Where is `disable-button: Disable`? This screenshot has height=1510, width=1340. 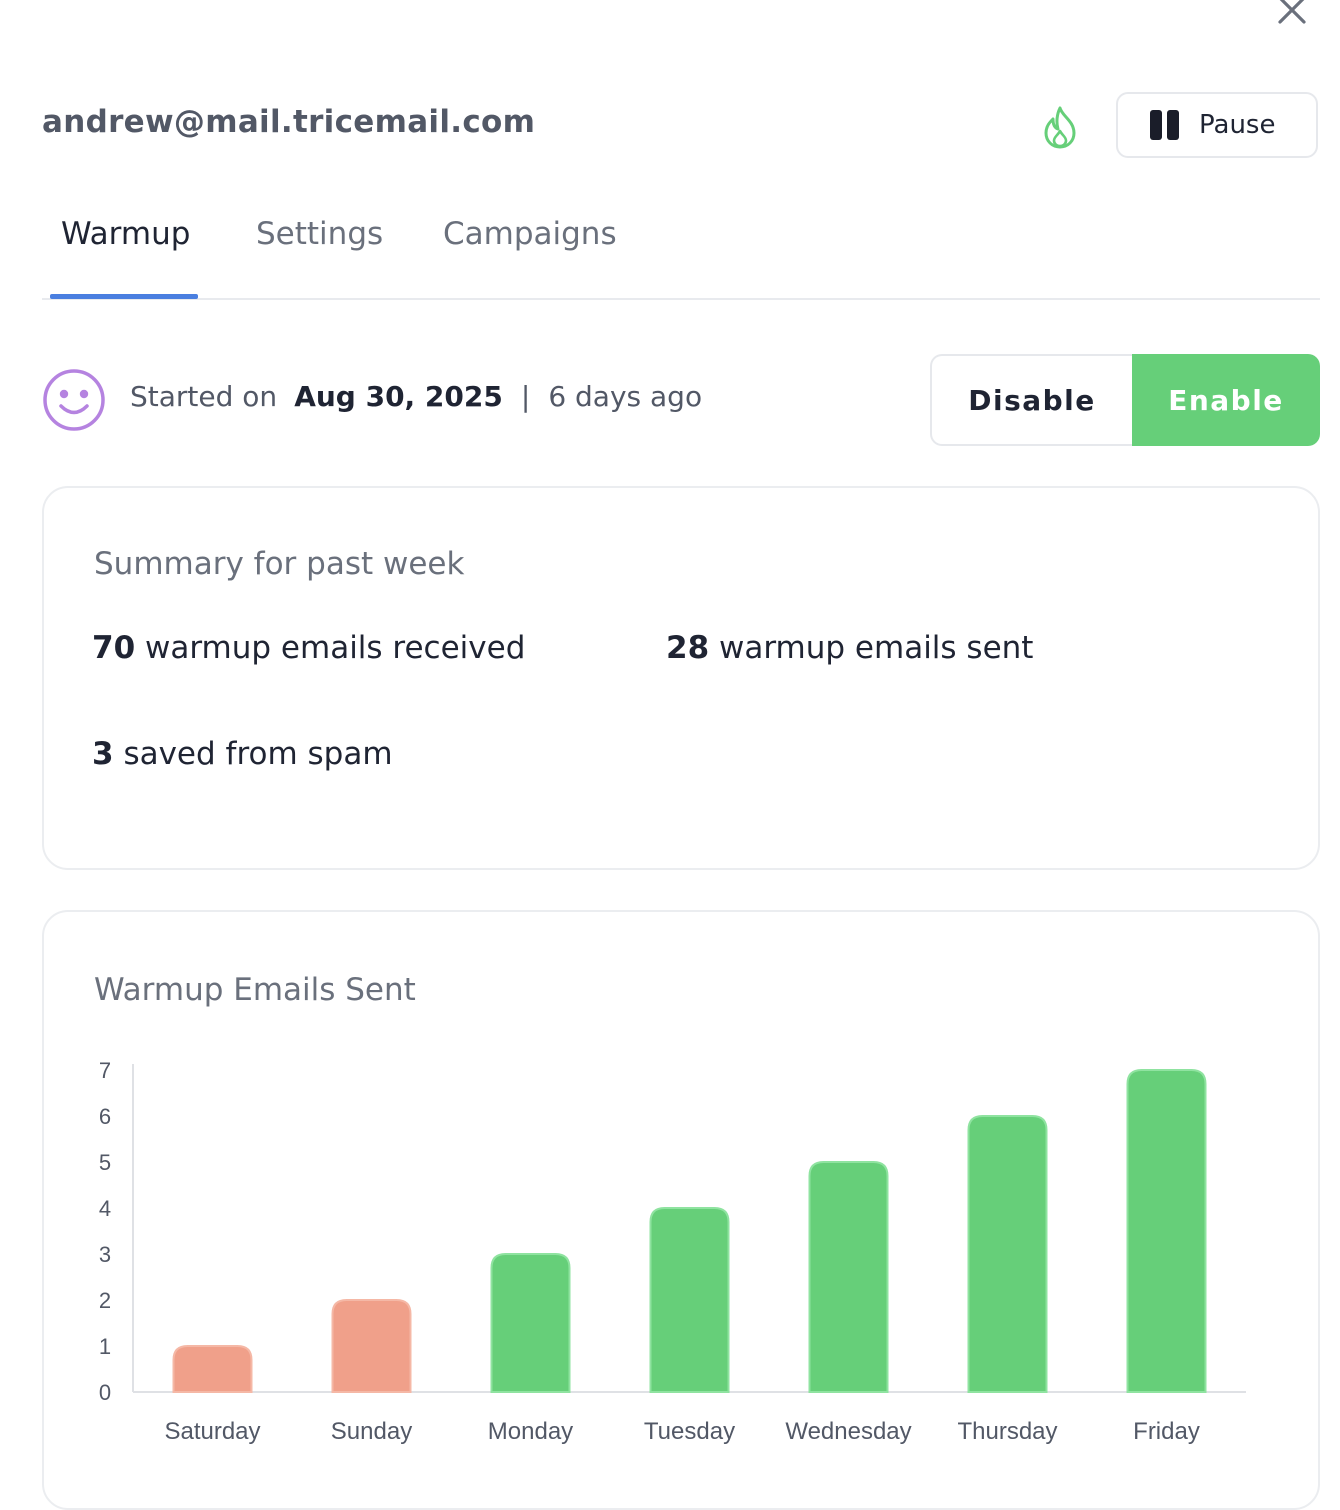 disable-button: Disable is located at coordinates (1031, 400).